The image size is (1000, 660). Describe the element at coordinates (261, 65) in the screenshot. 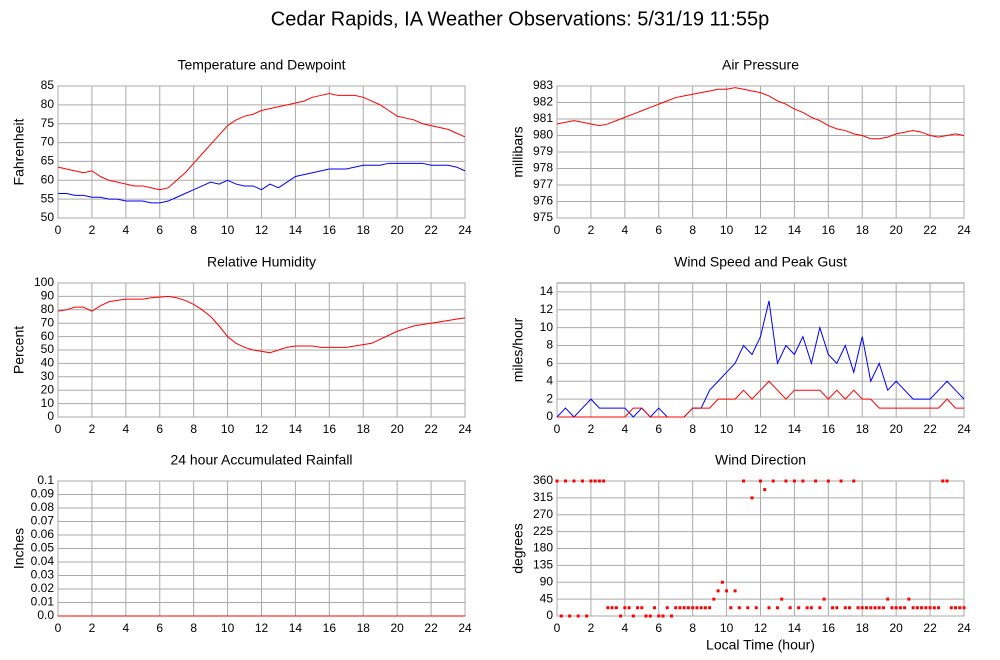

I see `chart-title: Temperature and Dewpoint` at that location.